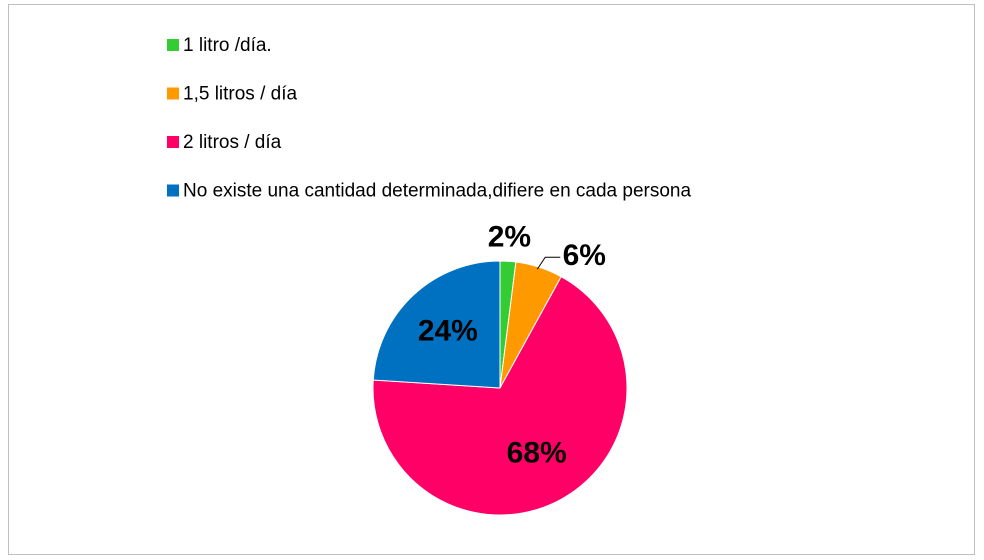  What do you see at coordinates (548, 263) in the screenshot?
I see `leader-line` at bounding box center [548, 263].